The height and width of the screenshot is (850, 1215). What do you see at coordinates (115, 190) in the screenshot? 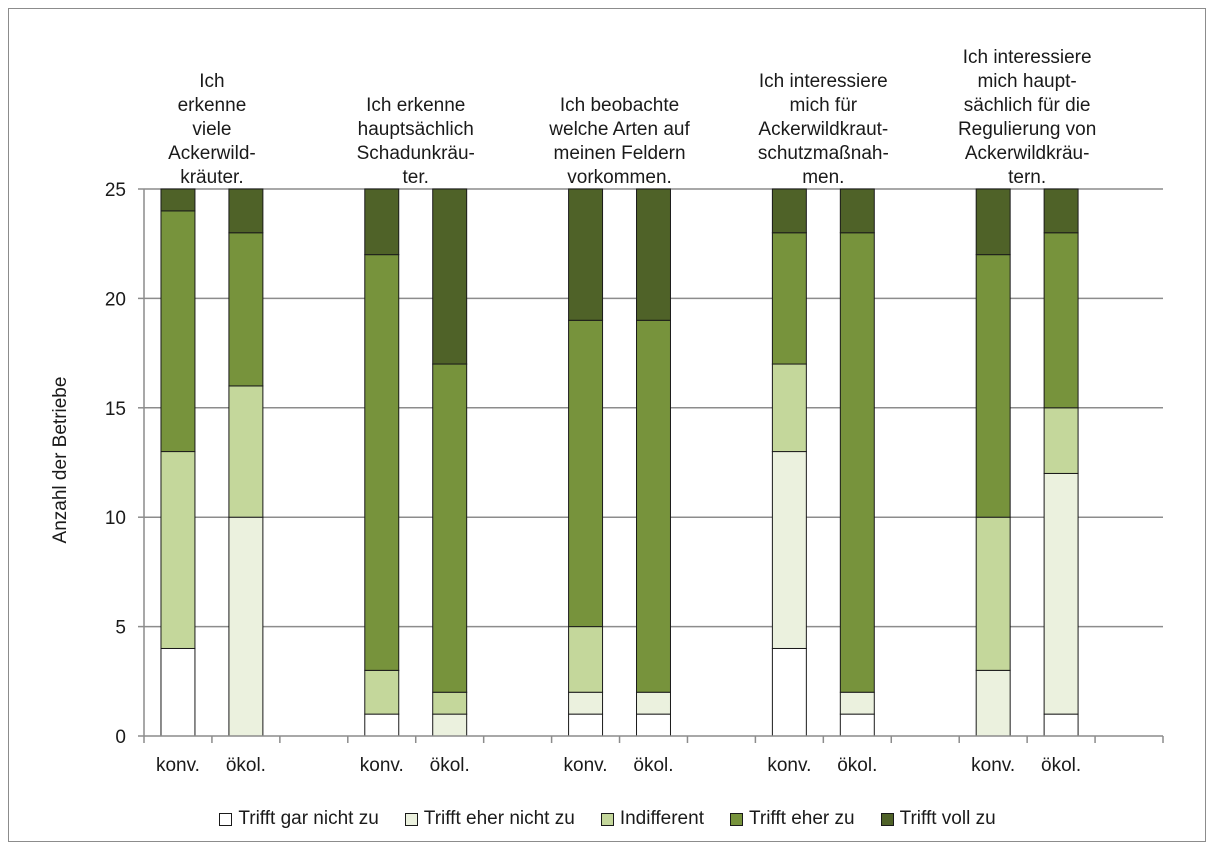
I see `y-tick-label: 25` at bounding box center [115, 190].